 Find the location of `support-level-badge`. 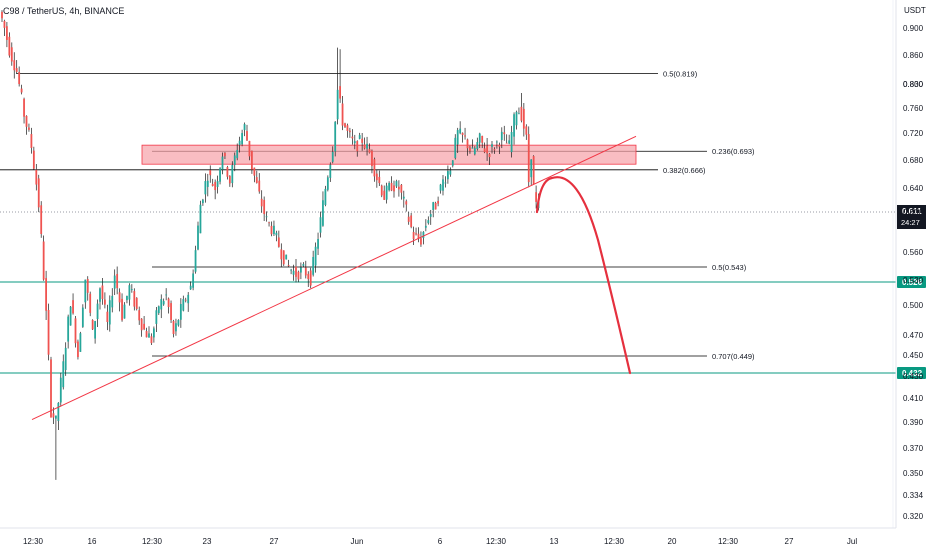

support-level-badge is located at coordinates (911, 282).